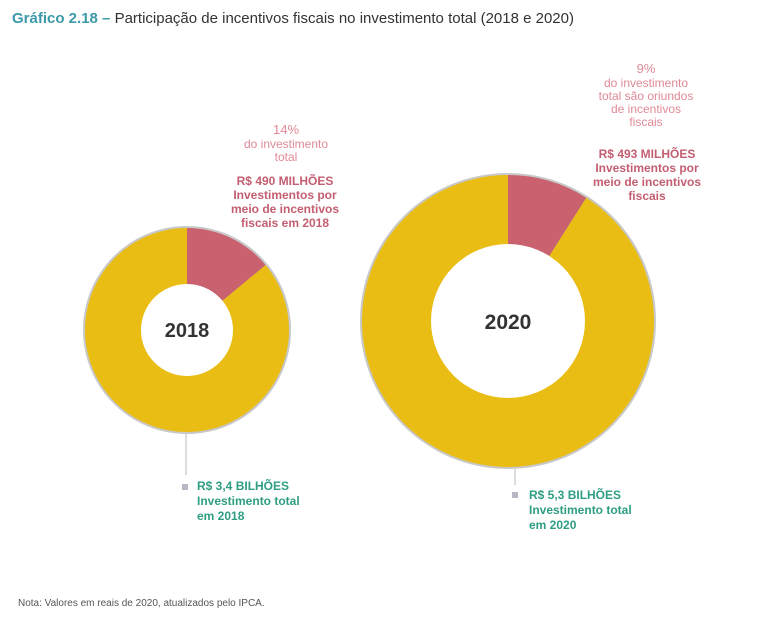 This screenshot has height=624, width=764. I want to click on donut-2018: 2018, so click(187, 358).